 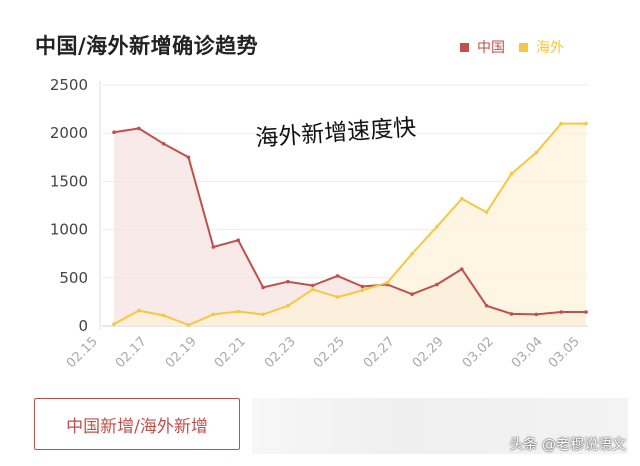 I want to click on y-tick-label-0: 0, so click(x=83, y=326).